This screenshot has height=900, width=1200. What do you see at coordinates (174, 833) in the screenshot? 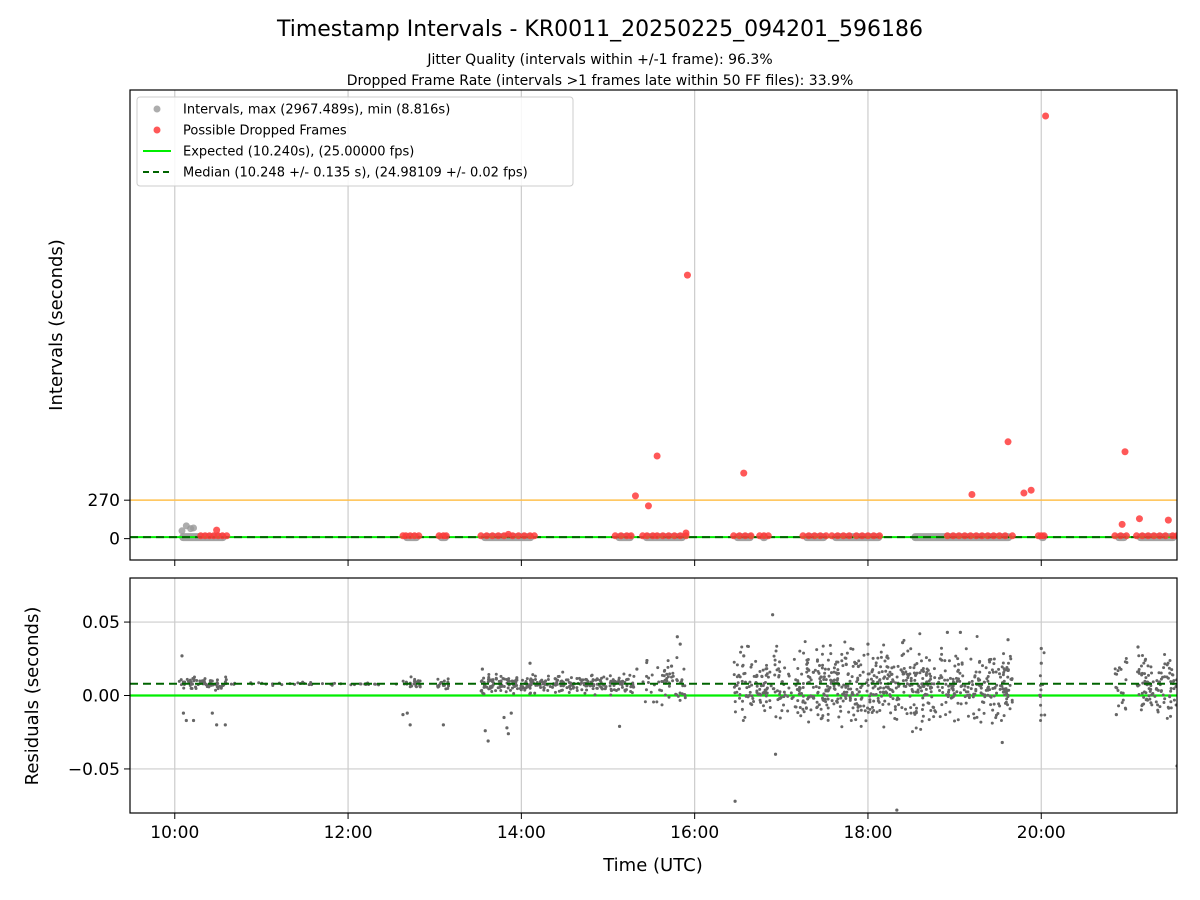
I see `x-tick-label: 10:00` at bounding box center [174, 833].